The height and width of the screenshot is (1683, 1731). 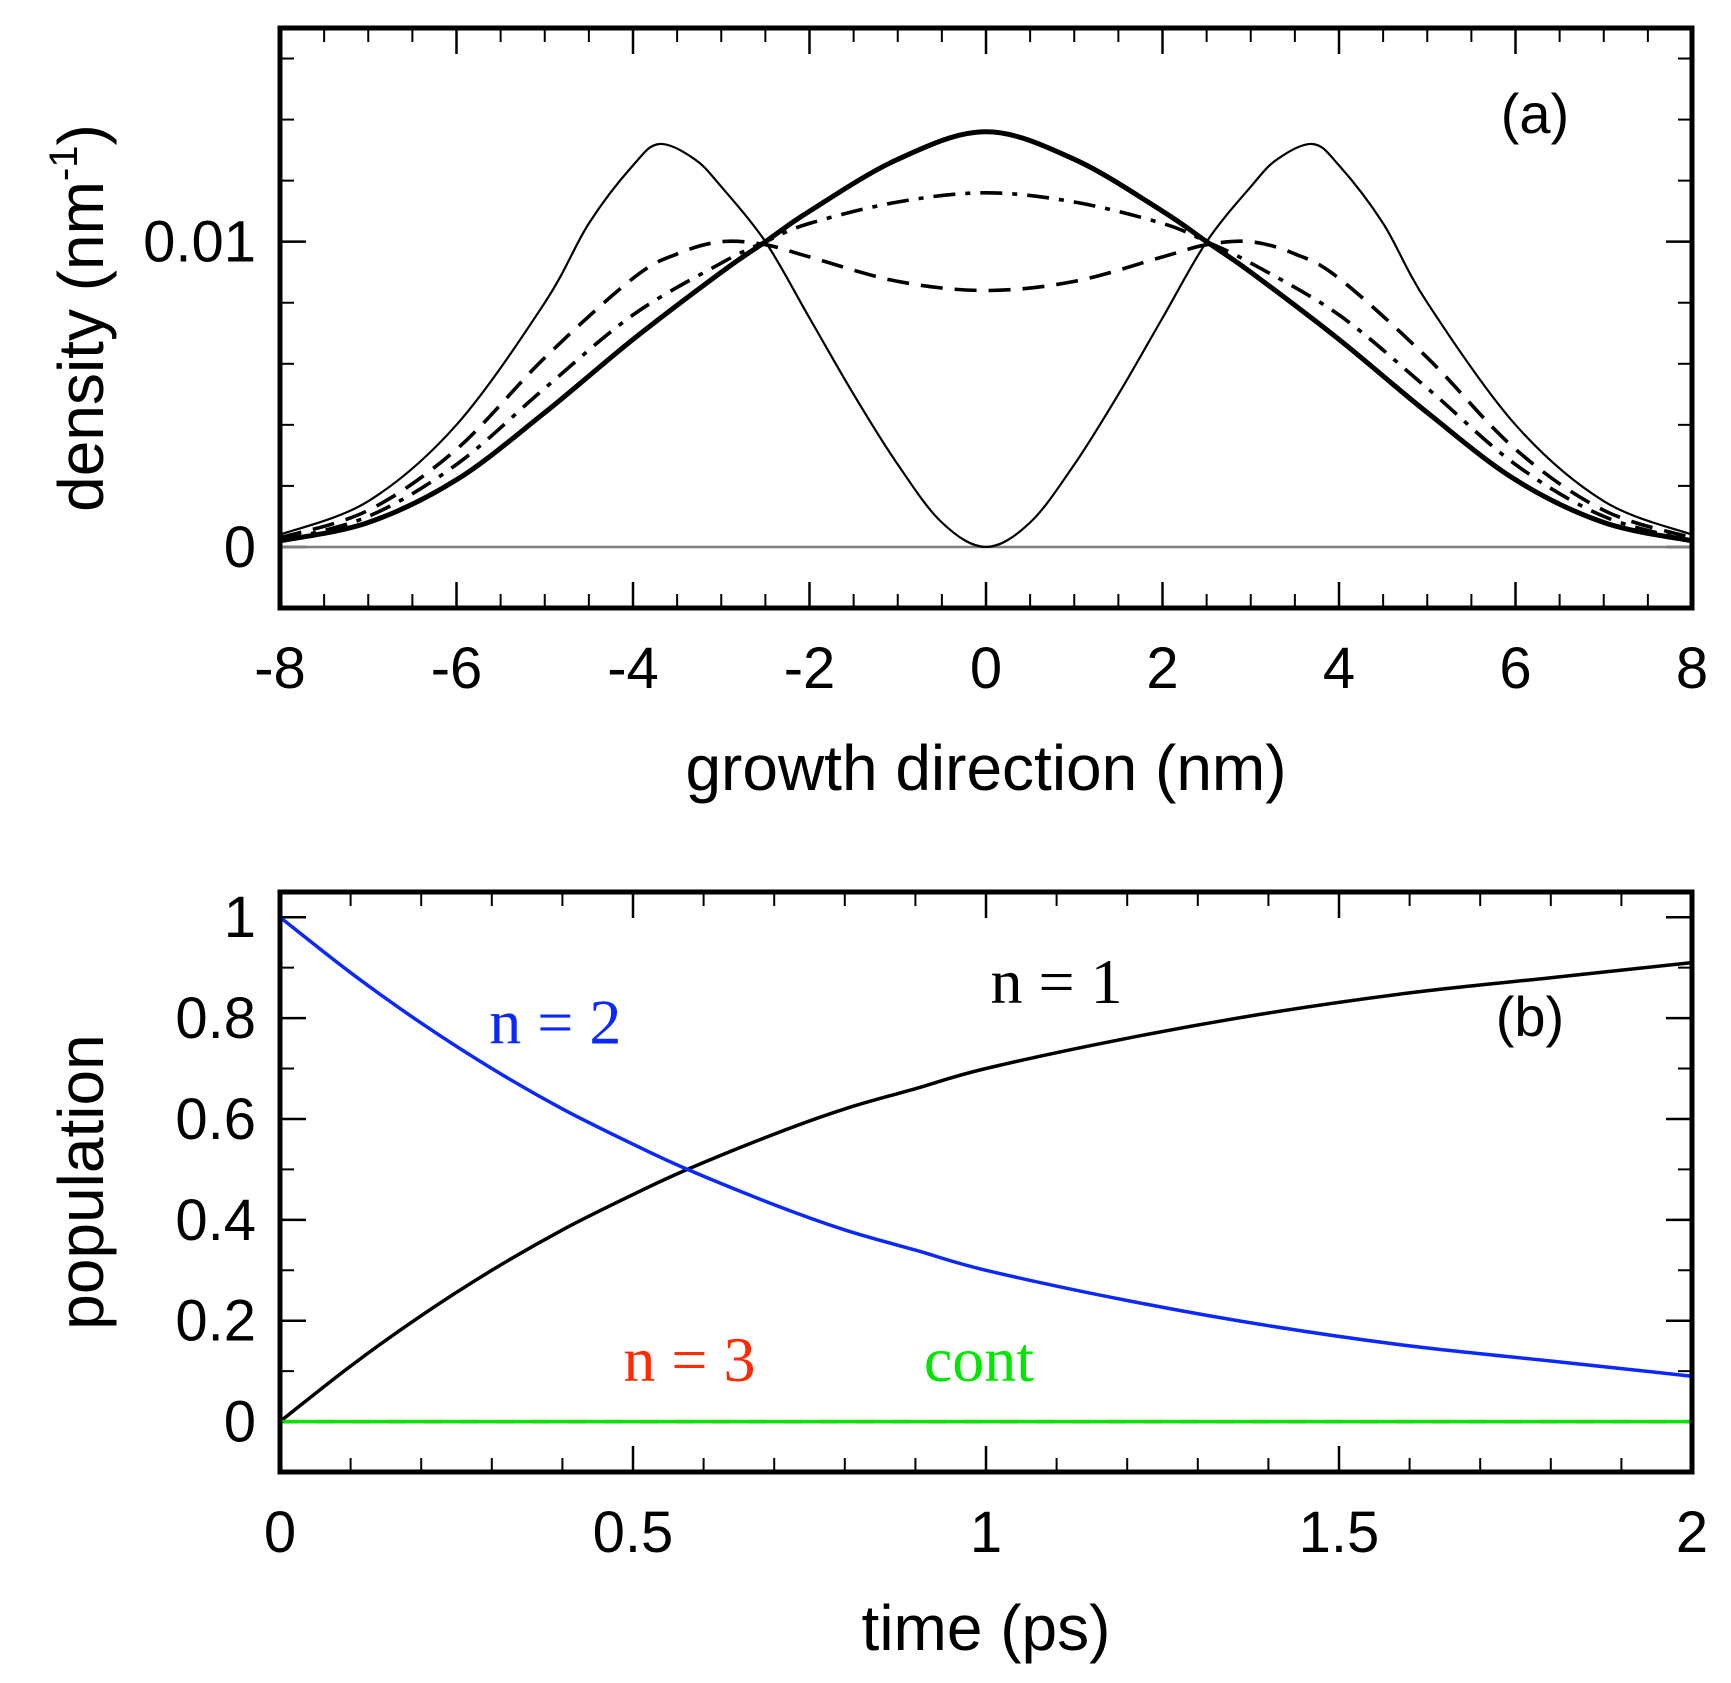 I want to click on x-tick-label: -6, so click(x=457, y=668).